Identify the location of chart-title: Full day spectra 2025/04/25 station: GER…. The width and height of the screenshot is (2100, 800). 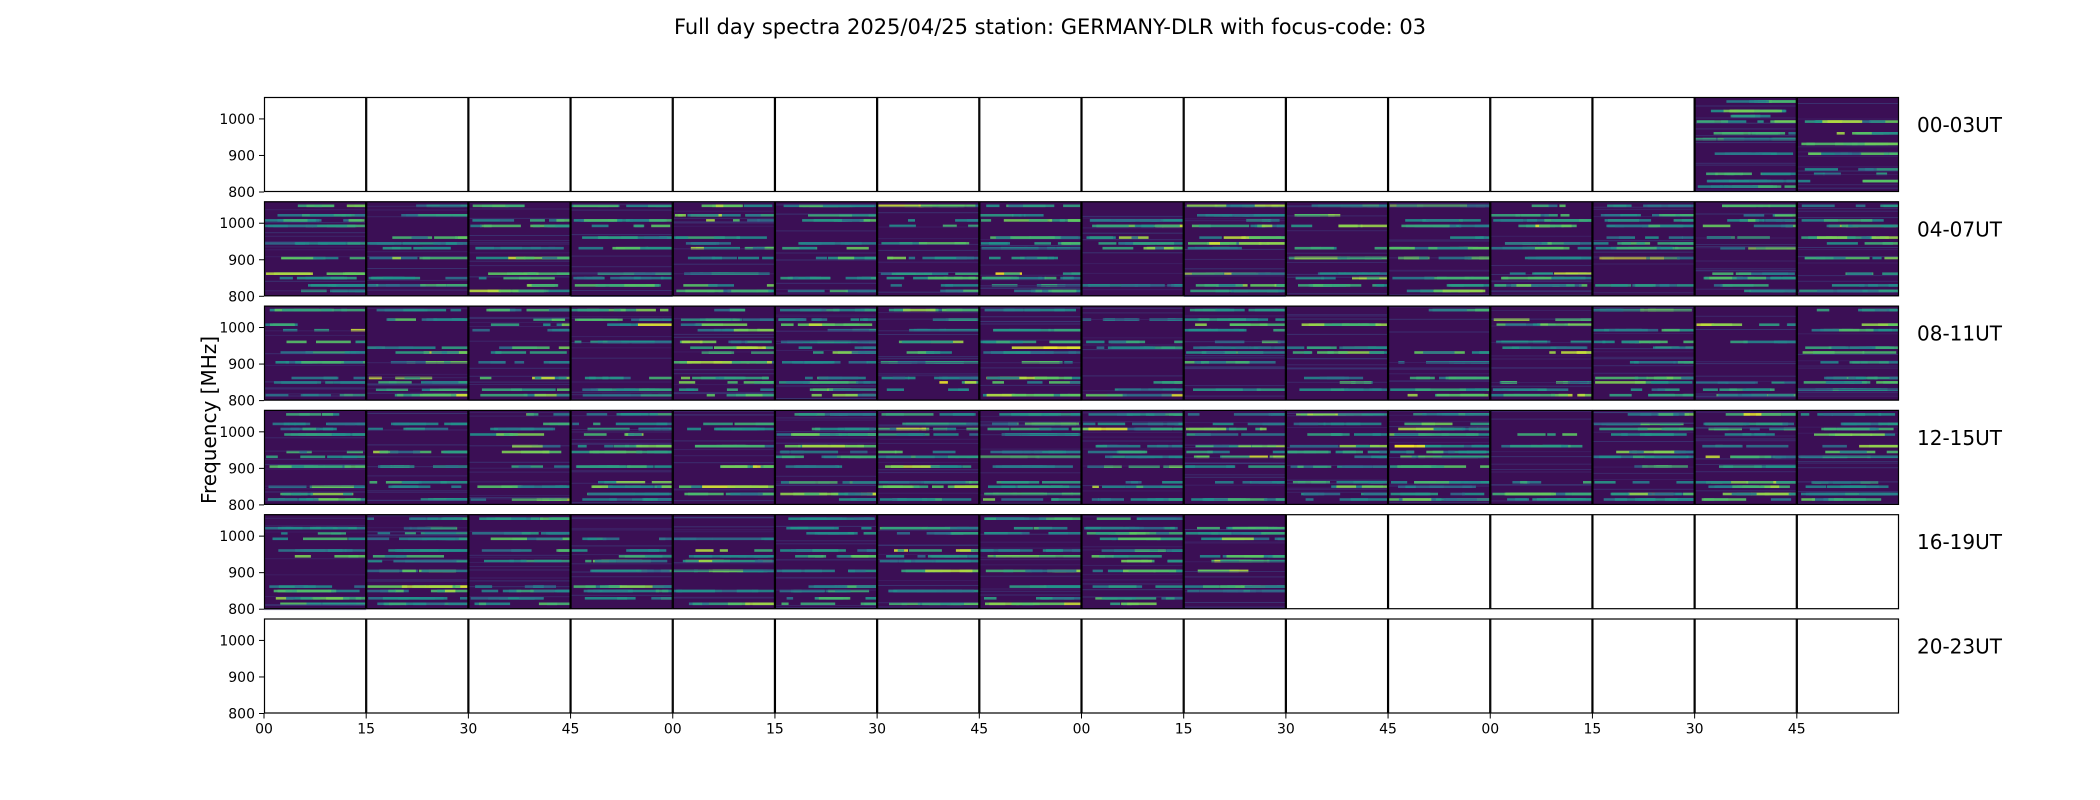
(1050, 27).